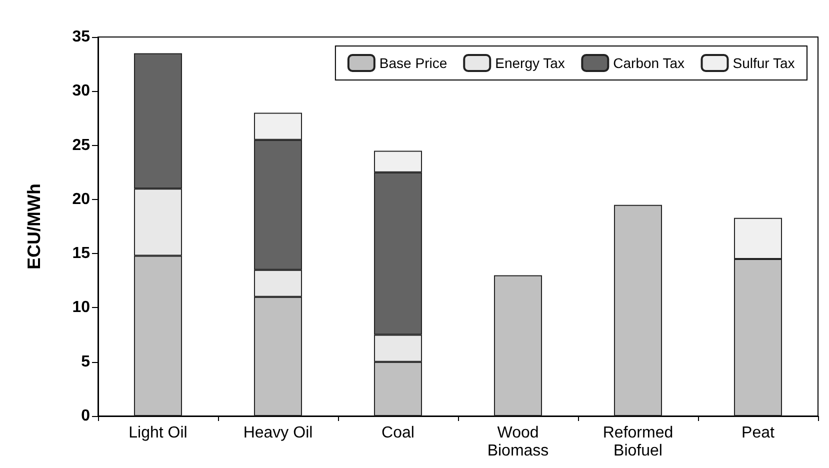 The width and height of the screenshot is (829, 468). What do you see at coordinates (278, 433) in the screenshot?
I see `x-tick-label: Heavy Oil` at bounding box center [278, 433].